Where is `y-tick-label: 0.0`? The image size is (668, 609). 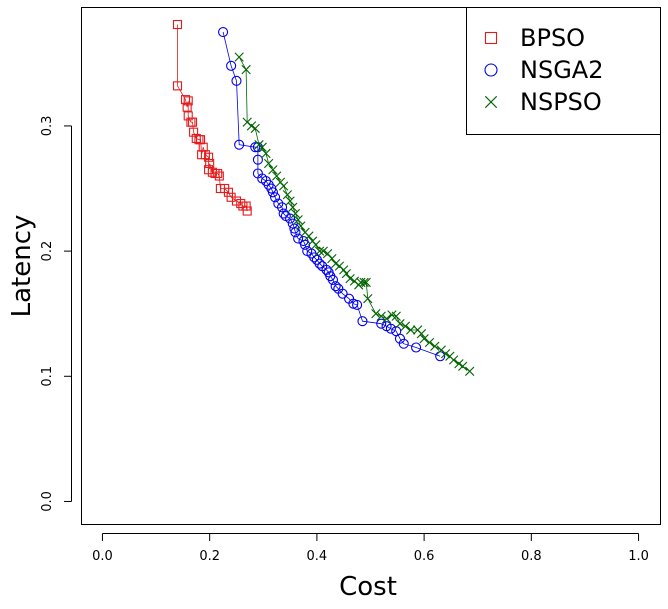 y-tick-label: 0.0 is located at coordinates (47, 501).